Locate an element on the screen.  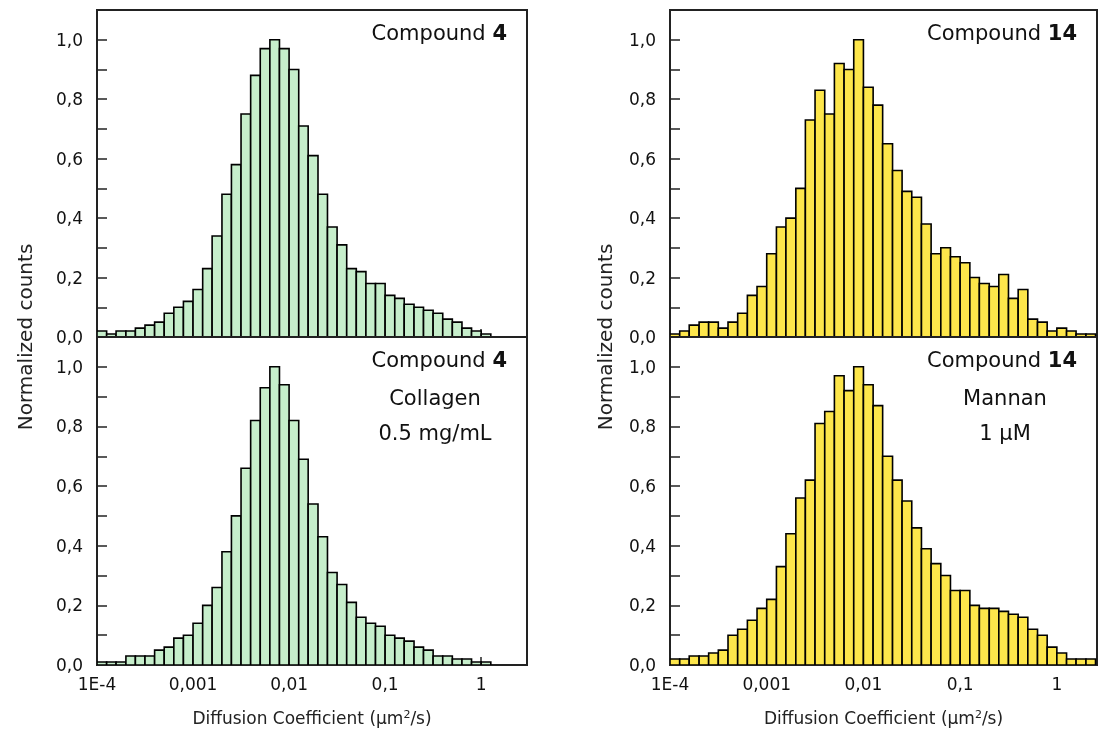
annotation: 0.5 mg/mL is located at coordinates (435, 433).